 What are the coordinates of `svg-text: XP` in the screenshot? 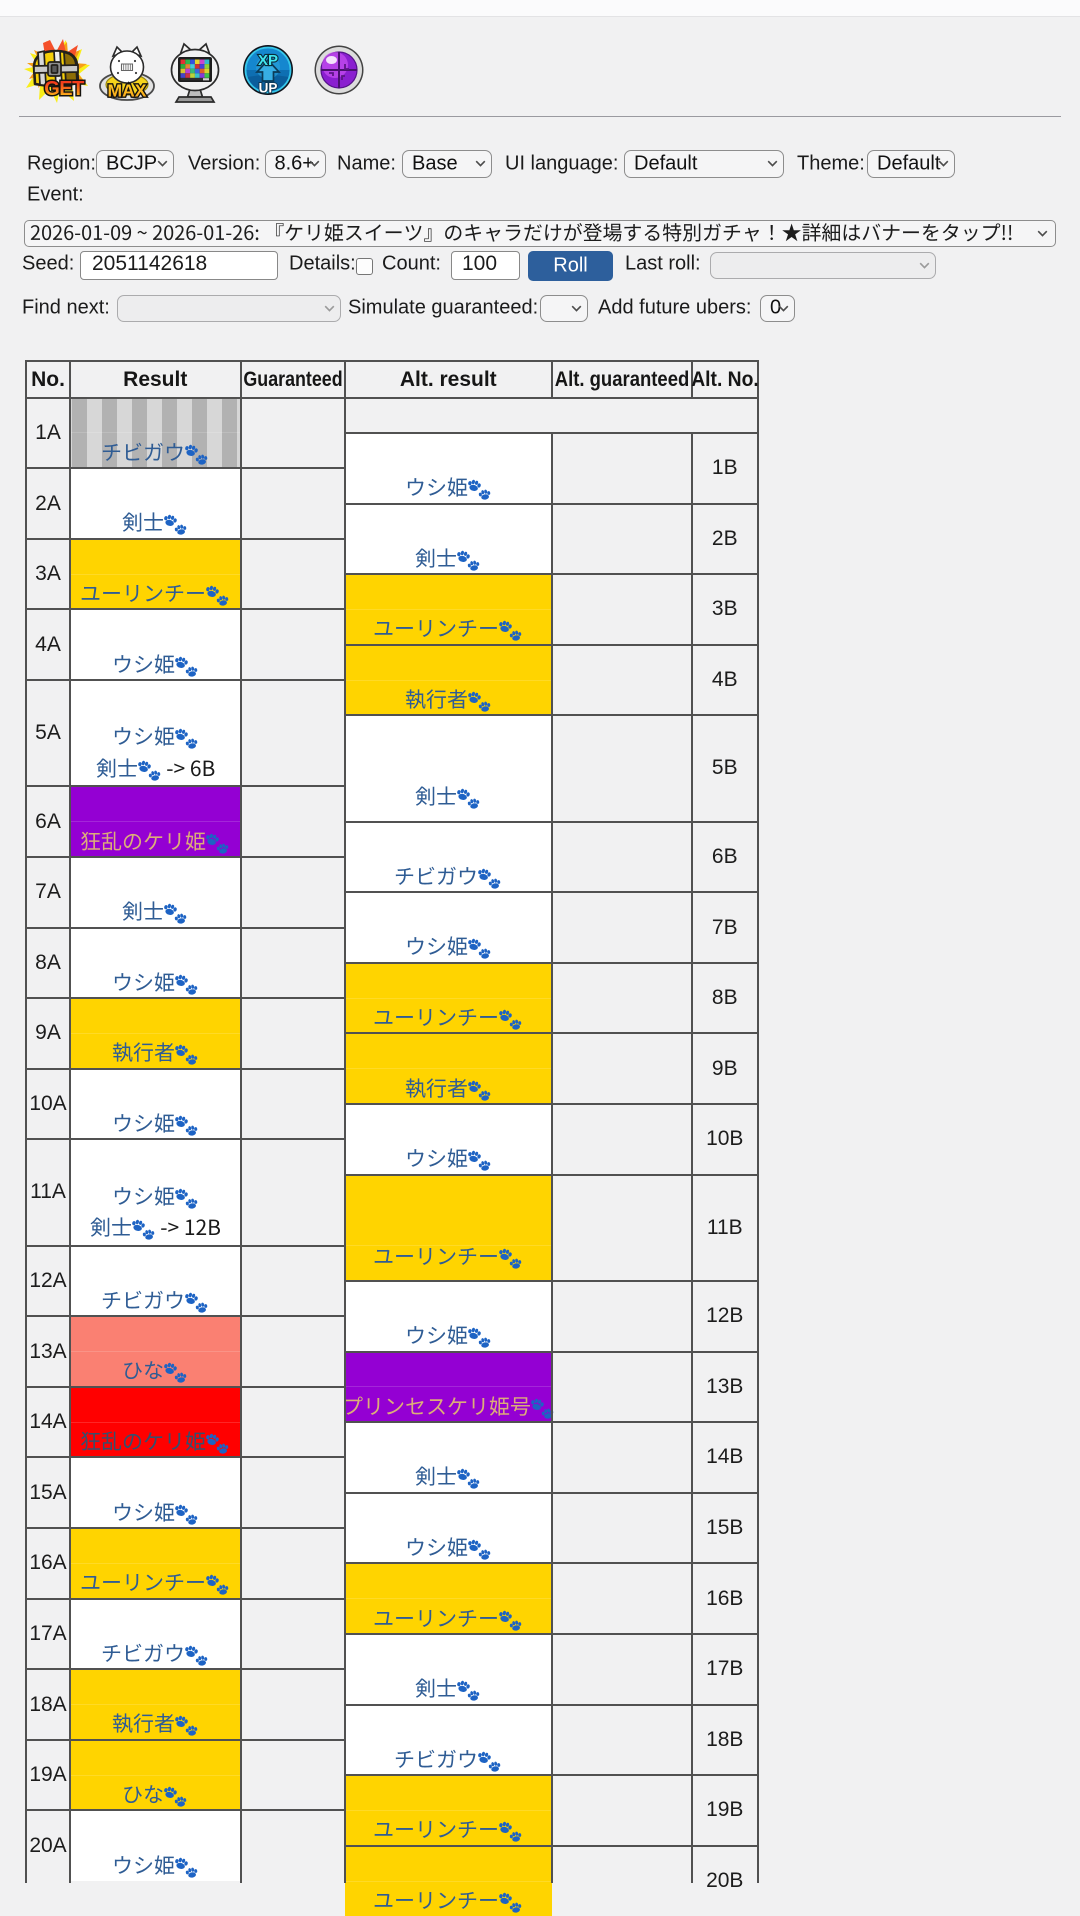 It's located at (268, 60).